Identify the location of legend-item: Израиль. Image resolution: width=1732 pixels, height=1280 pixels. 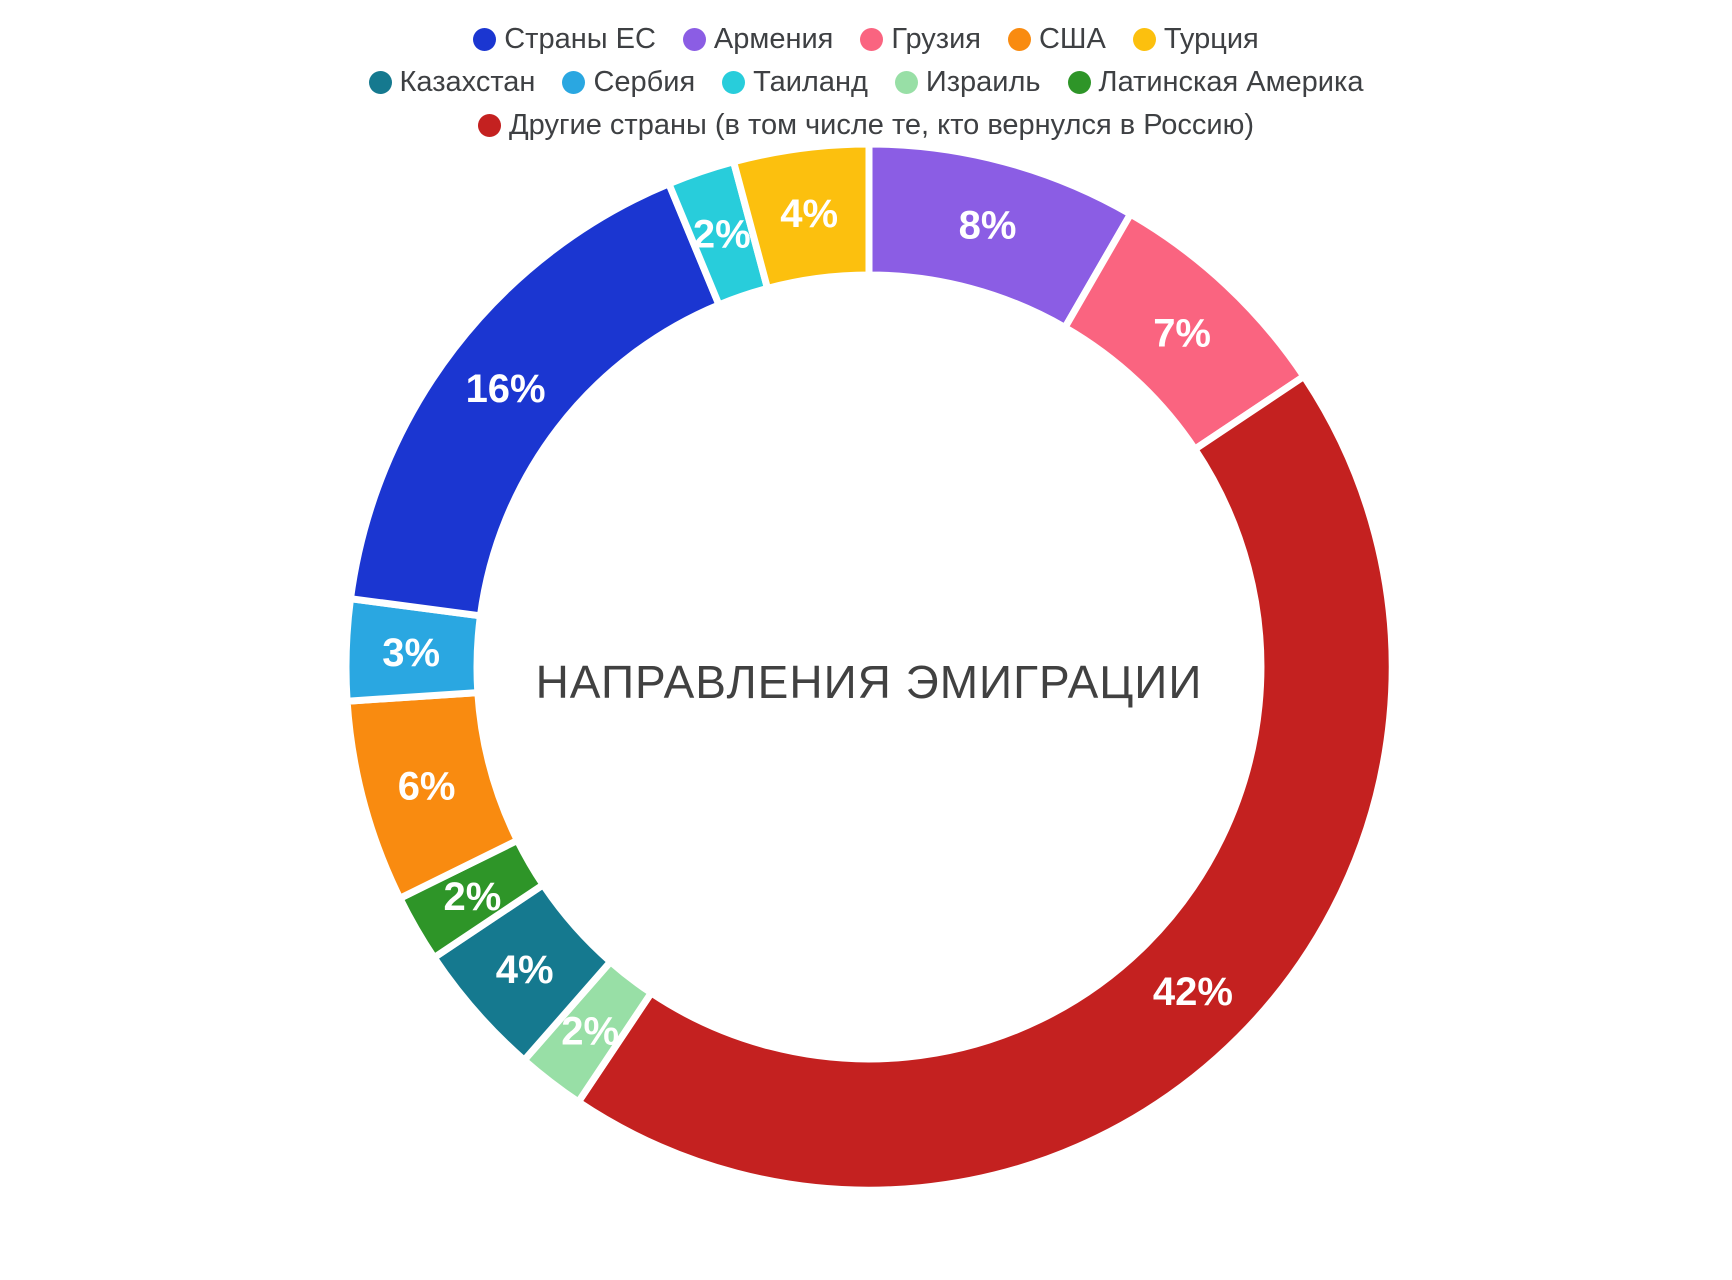
(967, 82).